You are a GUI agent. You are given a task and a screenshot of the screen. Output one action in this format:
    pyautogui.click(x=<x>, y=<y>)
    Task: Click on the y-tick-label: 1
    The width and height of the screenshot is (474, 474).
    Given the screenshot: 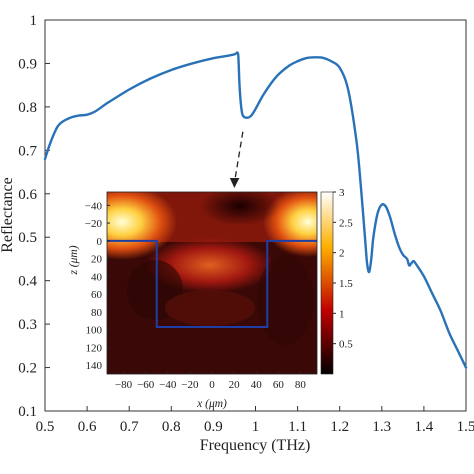 What is the action you would take?
    pyautogui.click(x=34, y=21)
    